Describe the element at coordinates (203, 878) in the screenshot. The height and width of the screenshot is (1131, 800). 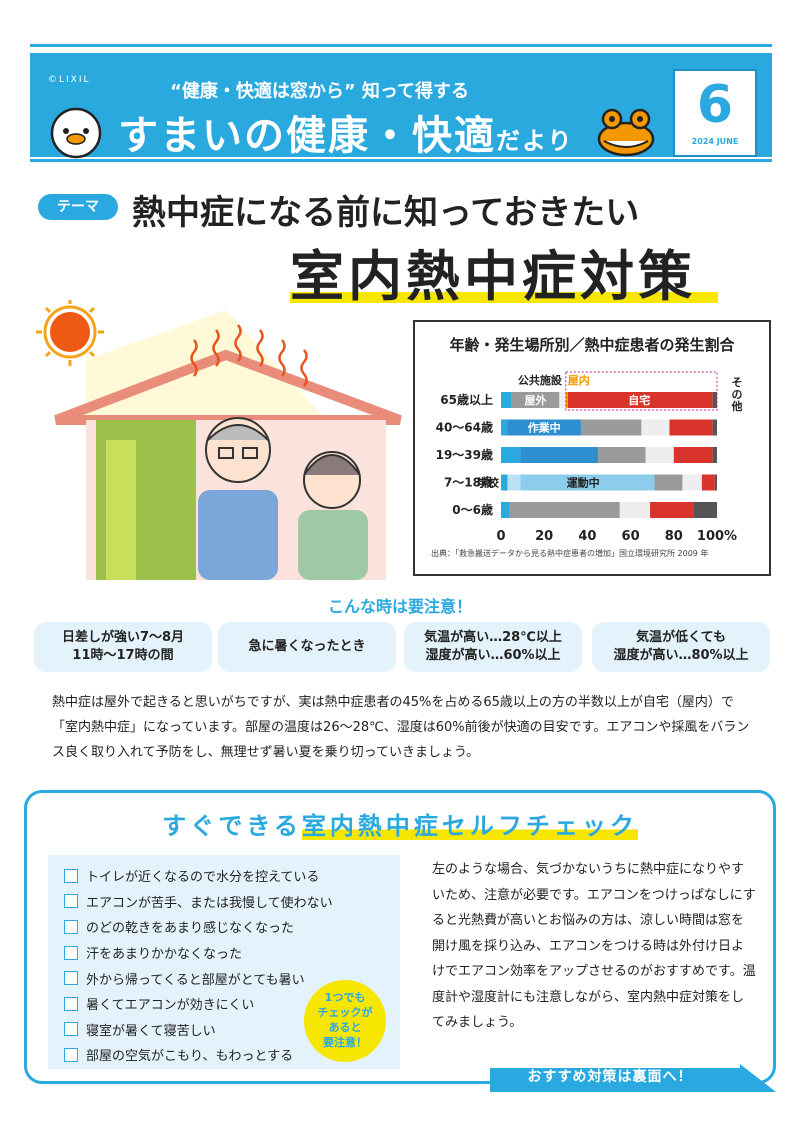
I see `checklist-label: トイレが近くなるので水分を控えている` at that location.